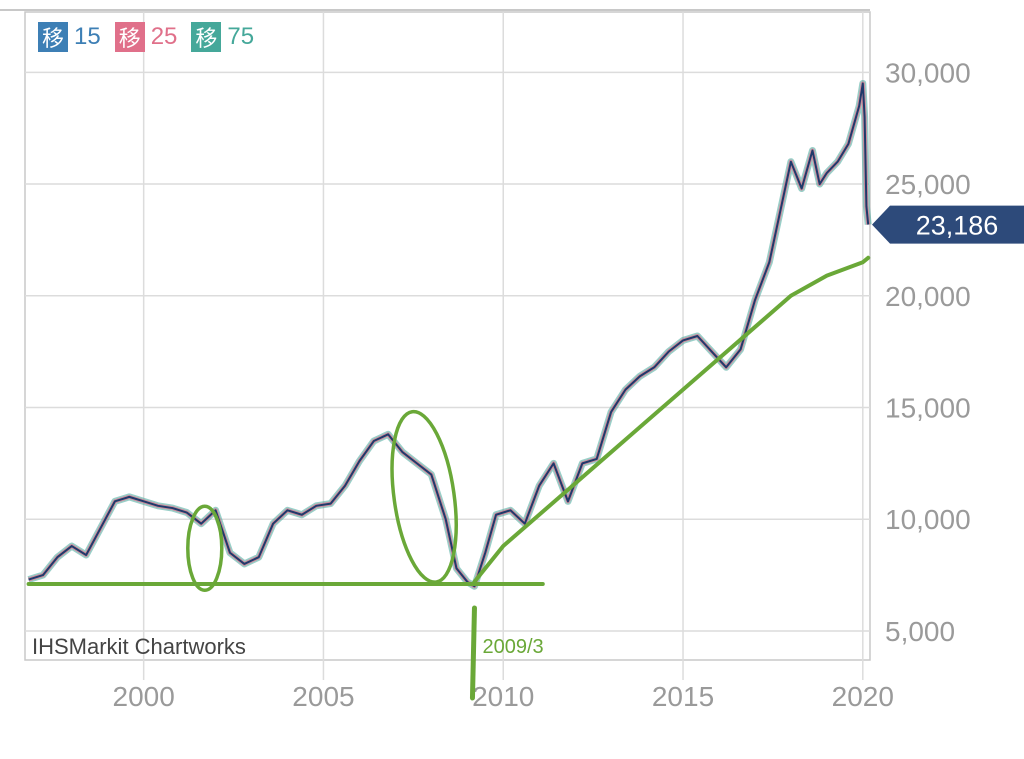 Image resolution: width=1024 pixels, height=759 pixels. I want to click on x-tick-label: 2010, so click(503, 696).